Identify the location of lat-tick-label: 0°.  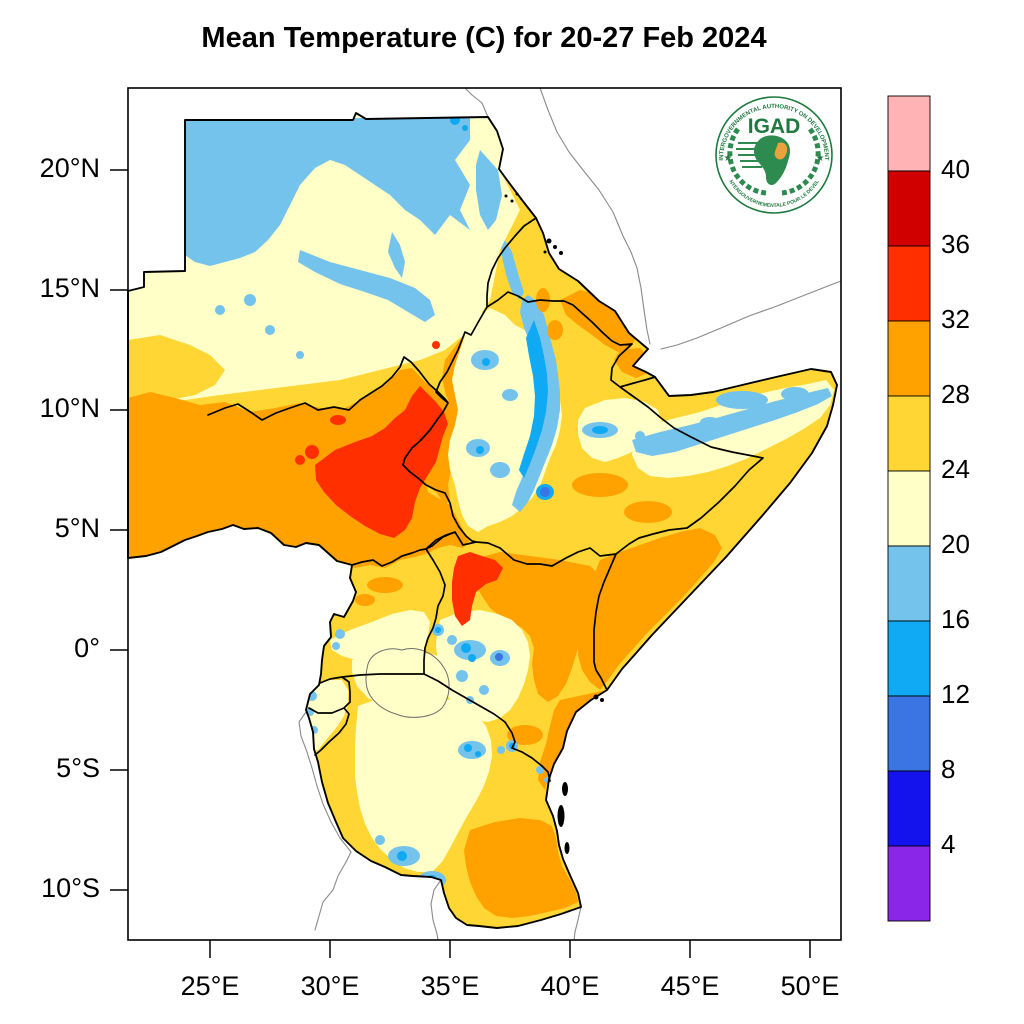
(87, 648).